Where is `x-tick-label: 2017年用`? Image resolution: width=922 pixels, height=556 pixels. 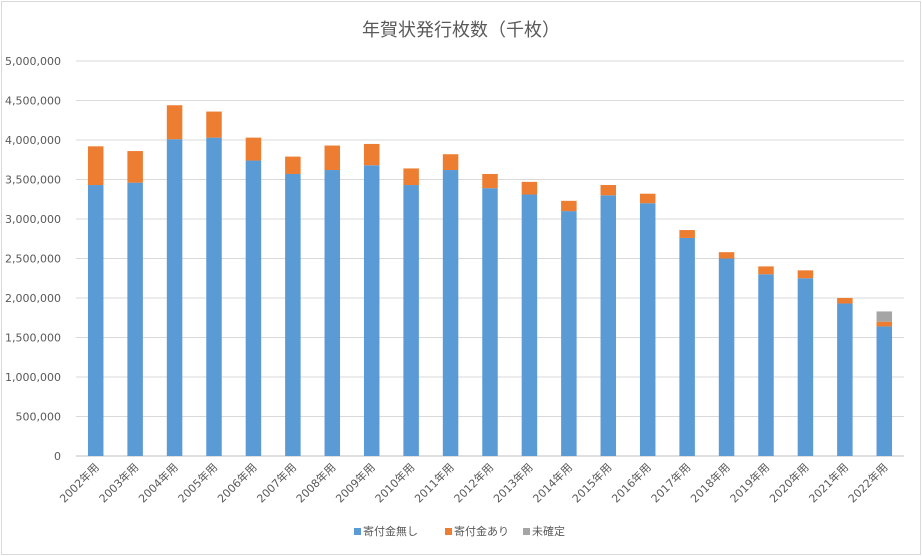 x-tick-label: 2017年用 is located at coordinates (670, 482).